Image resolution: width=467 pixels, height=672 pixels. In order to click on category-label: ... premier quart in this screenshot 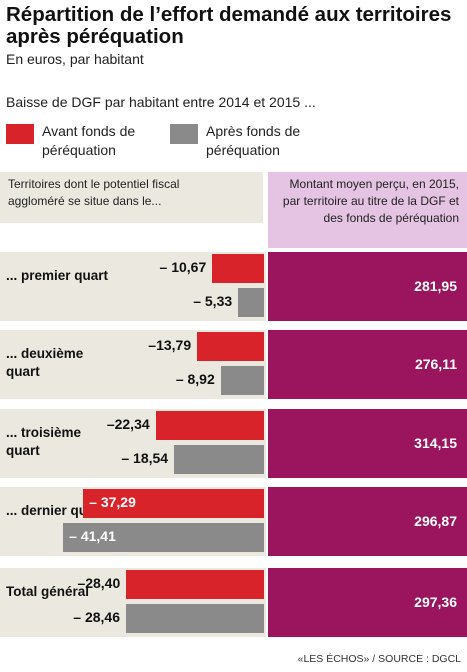, I will do `click(57, 275)`.